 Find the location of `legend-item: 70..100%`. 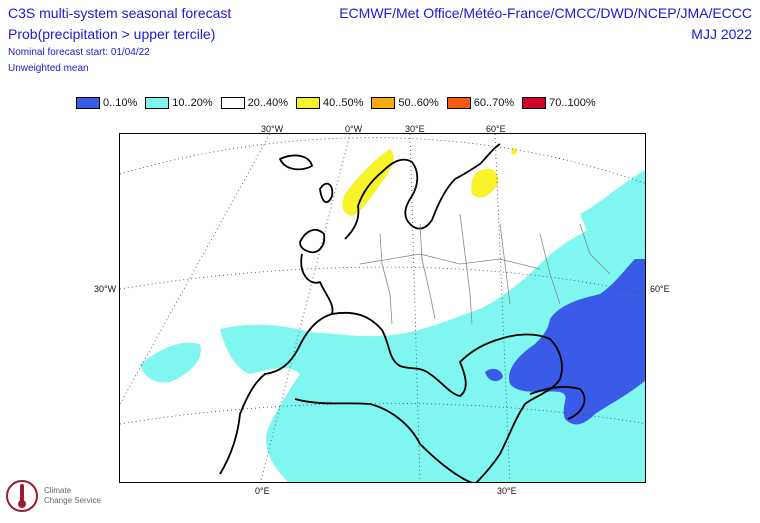

legend-item: 70..100% is located at coordinates (559, 103).